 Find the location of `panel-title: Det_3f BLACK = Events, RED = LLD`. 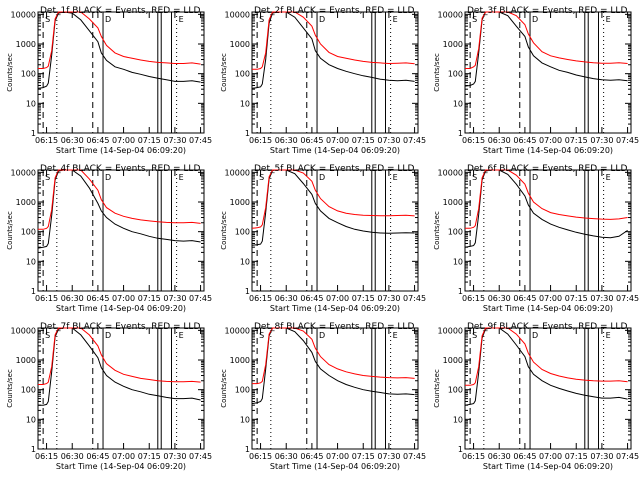

panel-title: Det_3f BLACK = Events, RED = LLD is located at coordinates (547, 11).